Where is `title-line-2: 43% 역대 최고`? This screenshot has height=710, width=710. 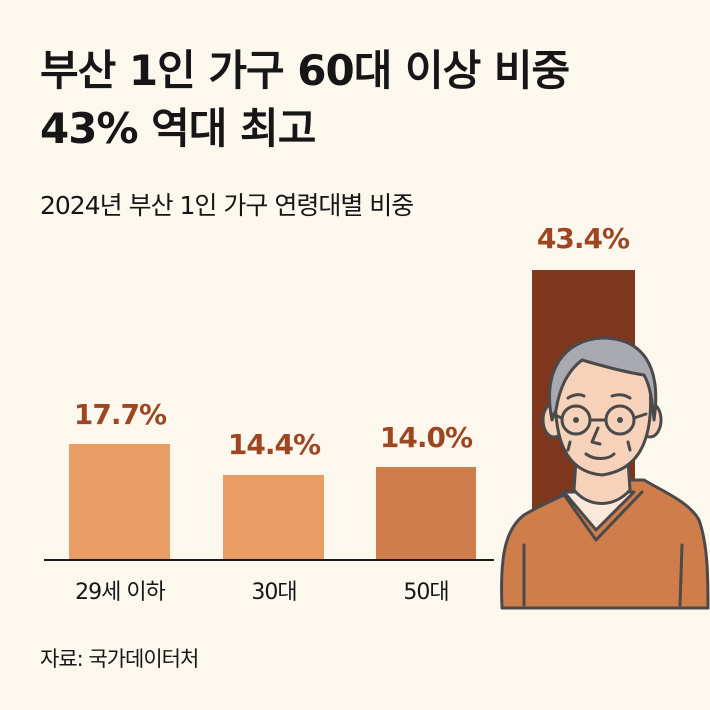
title-line-2: 43% 역대 최고 is located at coordinates (178, 128).